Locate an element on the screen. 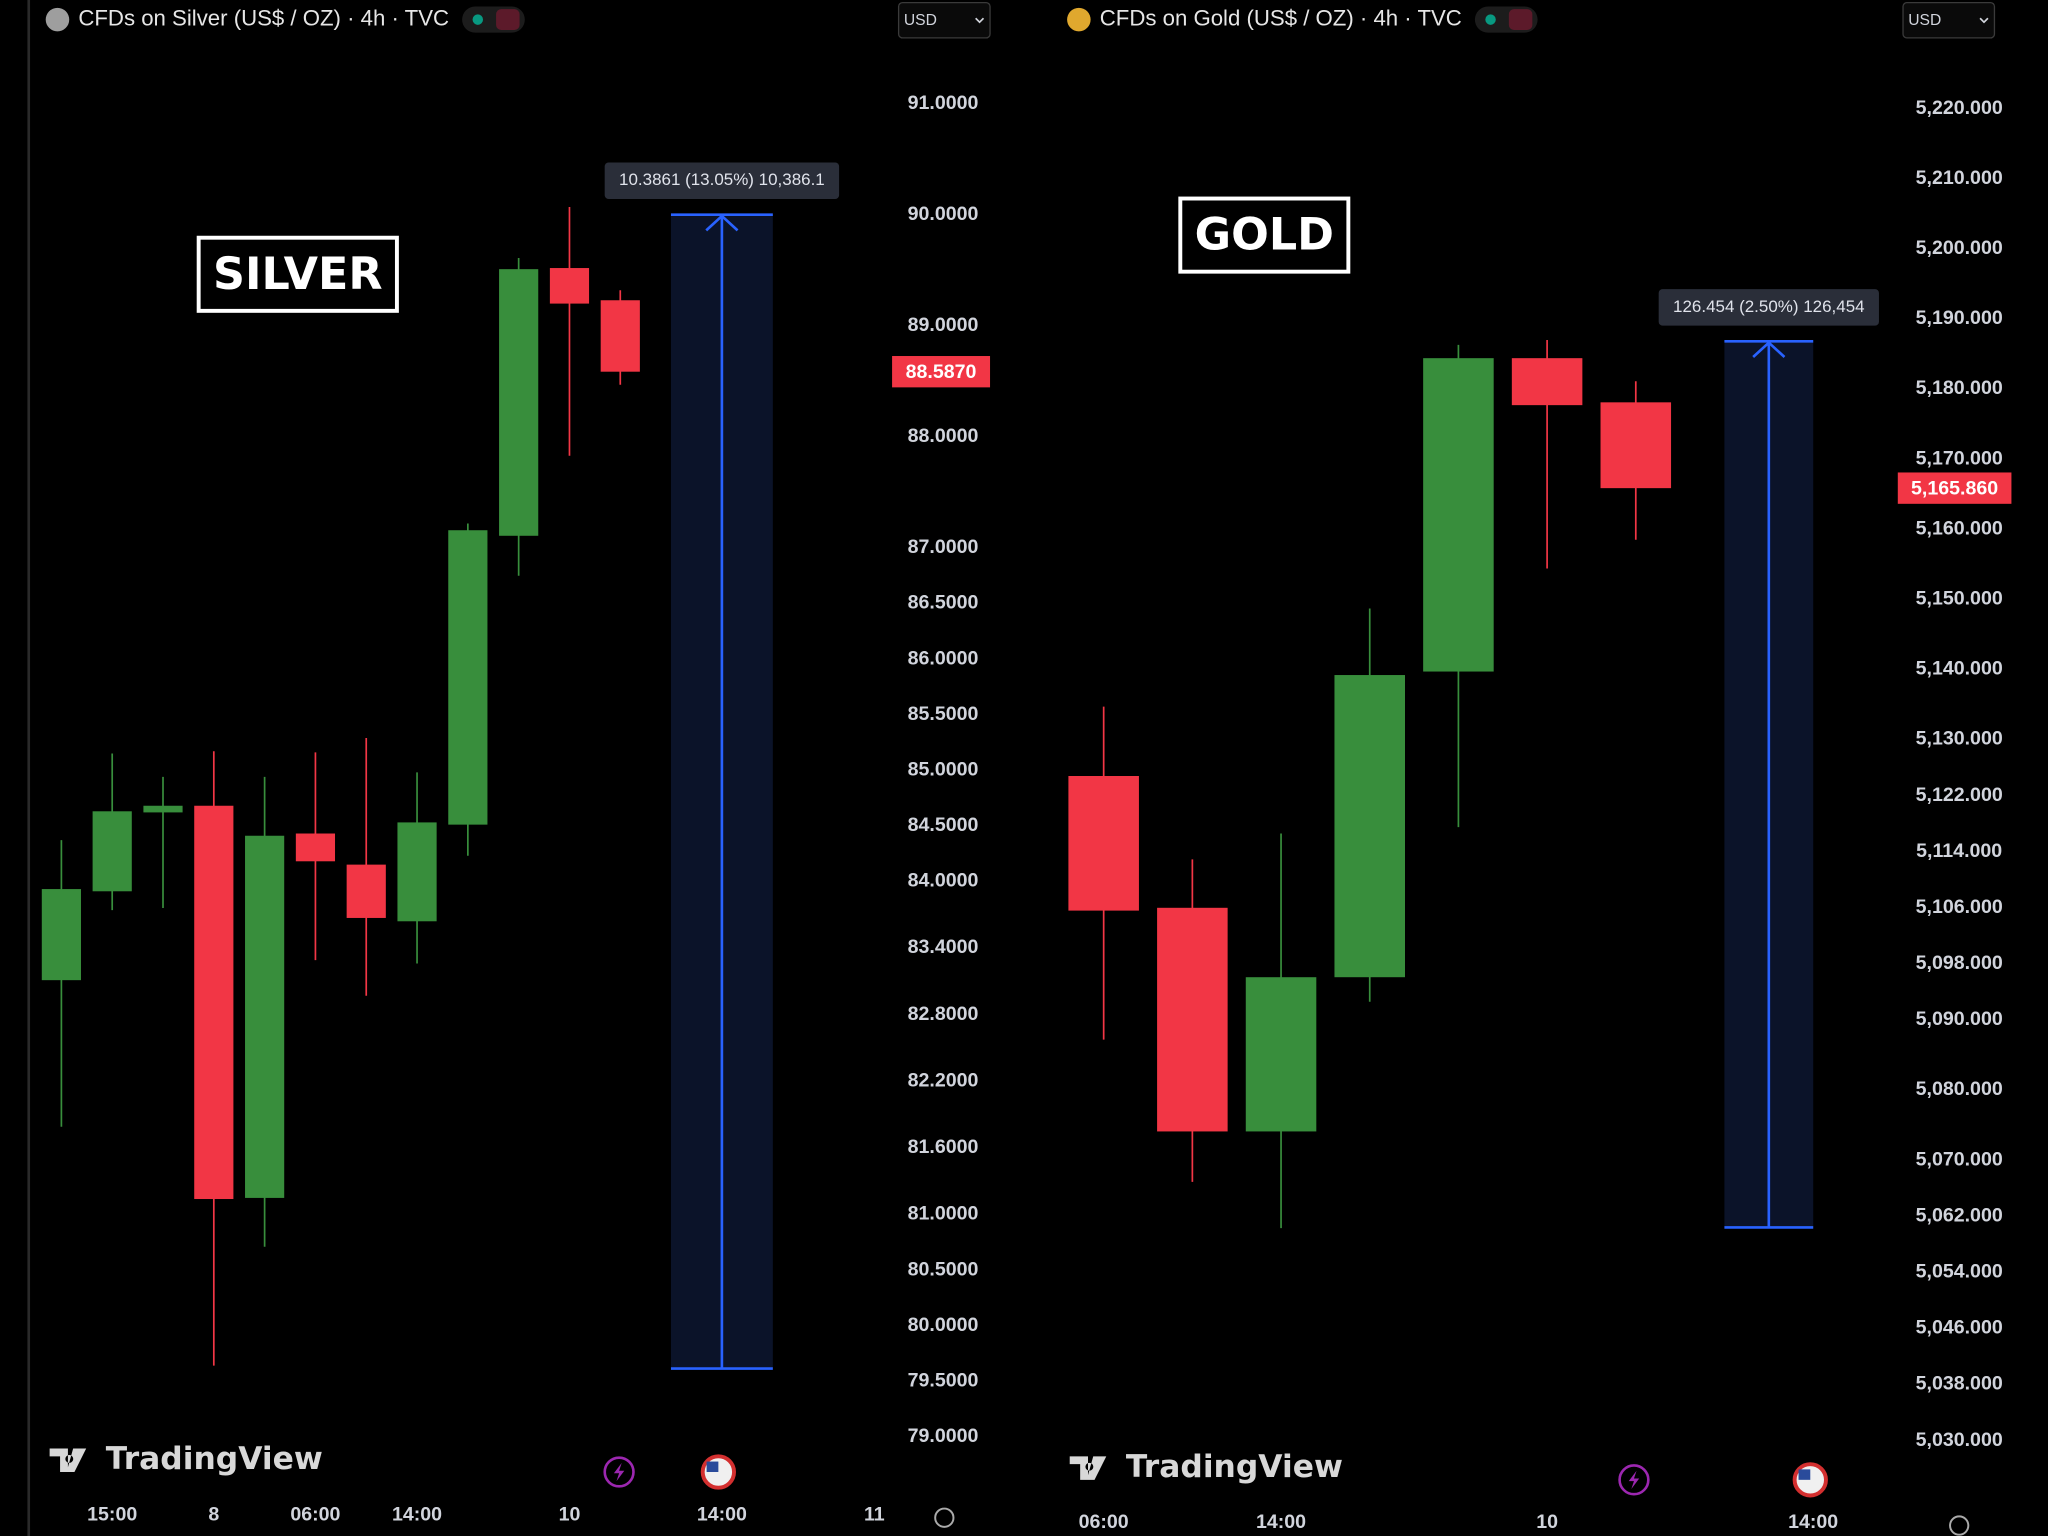 The width and height of the screenshot is (2048, 1536). y-tick-label: 5,220.000 is located at coordinates (1959, 108).